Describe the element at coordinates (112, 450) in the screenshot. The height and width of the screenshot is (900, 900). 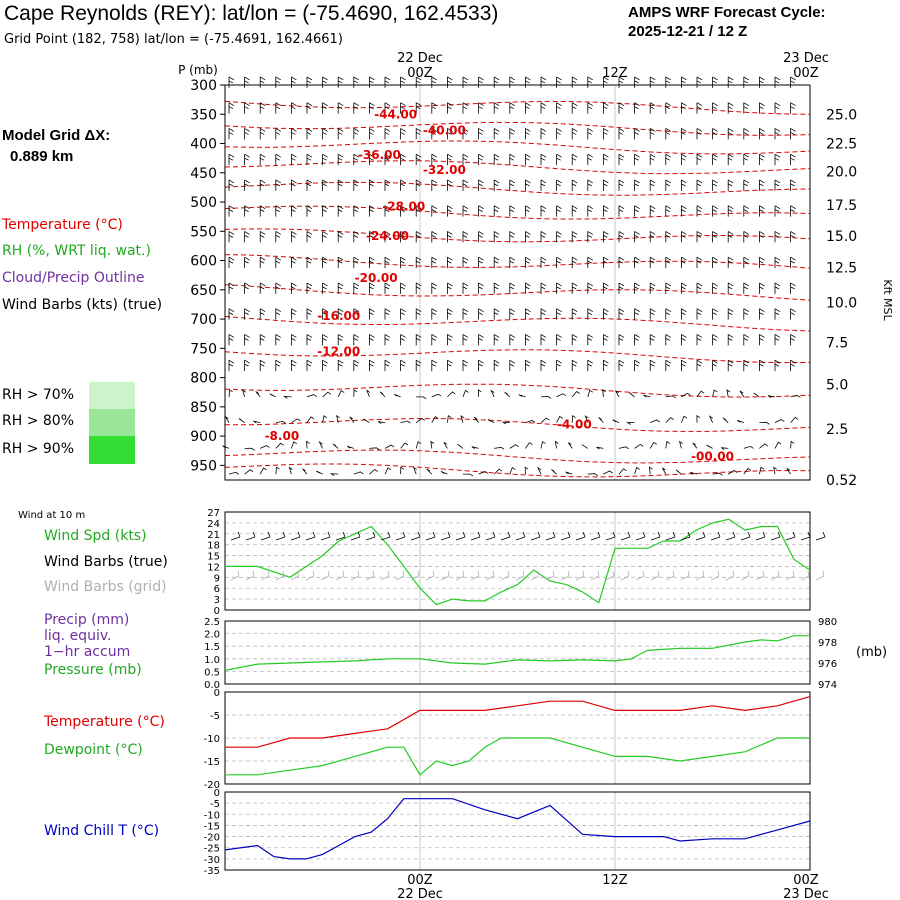
I see `rh-90-swatch` at that location.